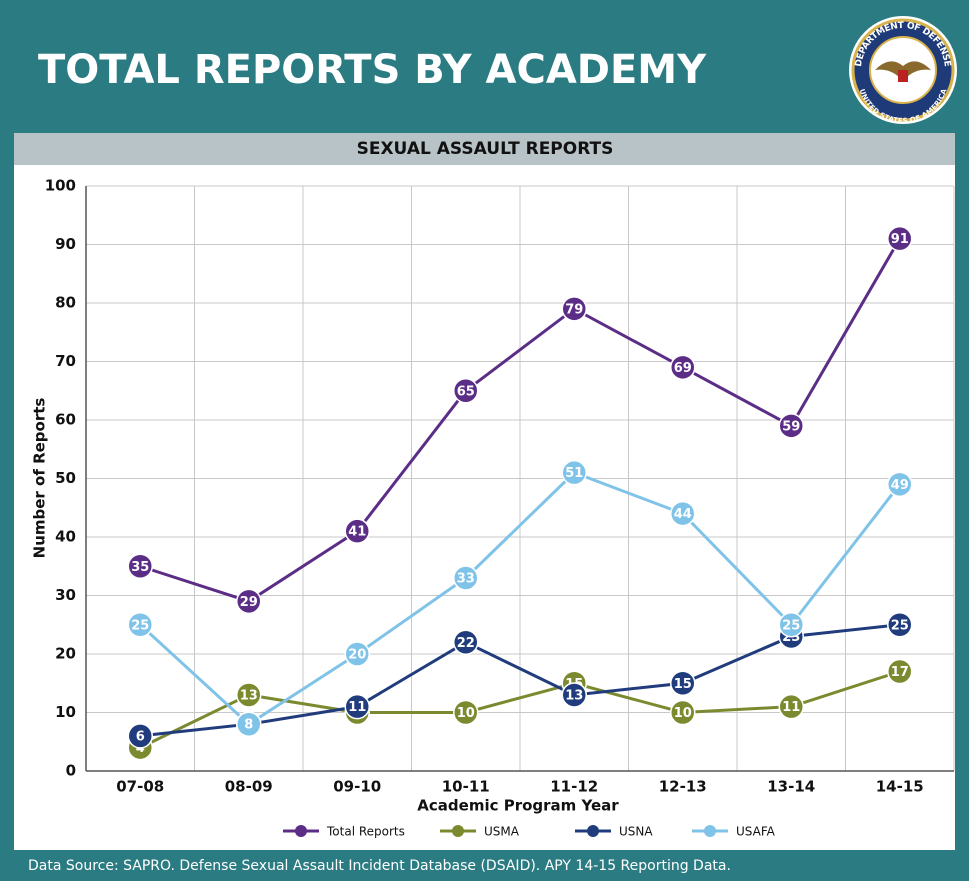  I want to click on data-label: 35, so click(140, 567).